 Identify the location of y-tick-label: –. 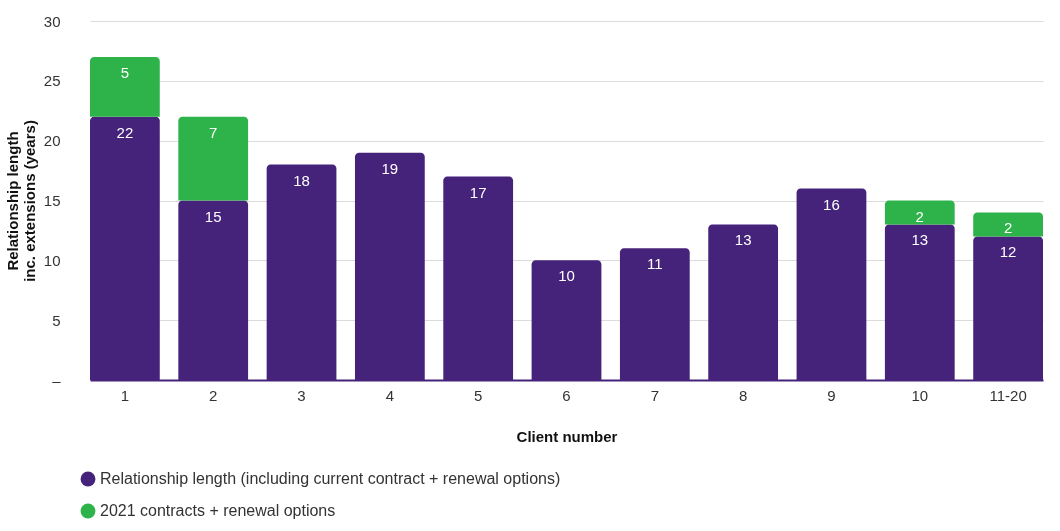
(57, 380).